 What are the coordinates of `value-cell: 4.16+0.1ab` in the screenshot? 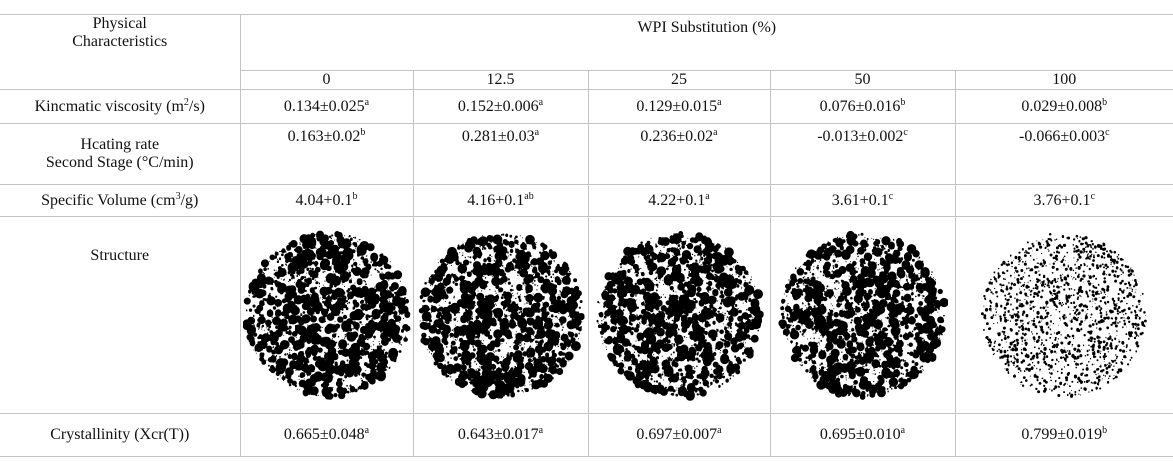 It's located at (500, 200).